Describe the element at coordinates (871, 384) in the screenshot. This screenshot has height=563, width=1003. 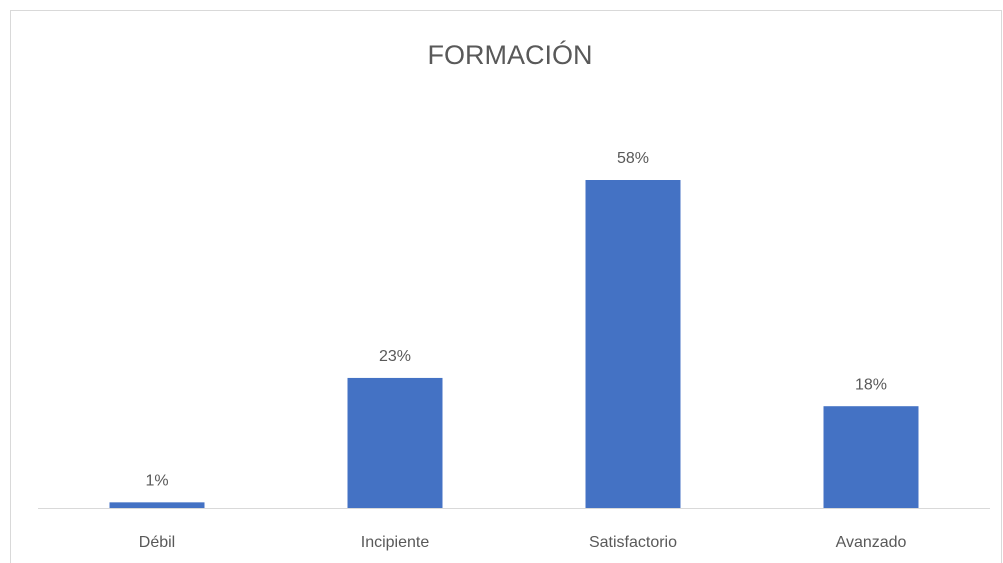
I see `data-label: 18%` at that location.